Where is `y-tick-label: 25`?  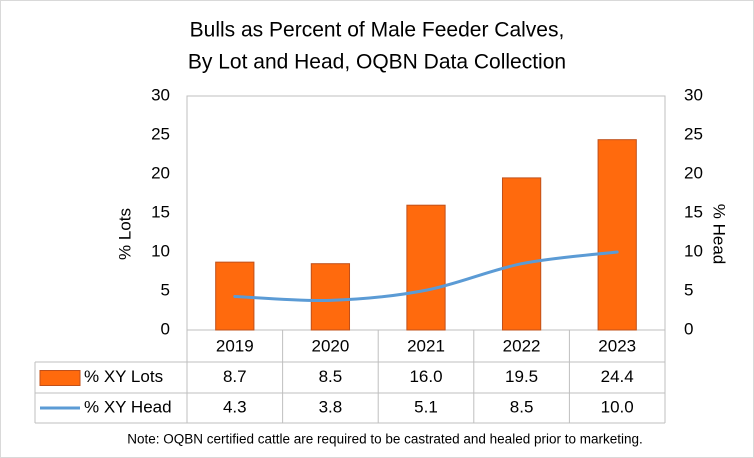
y-tick-label: 25 is located at coordinates (160, 133).